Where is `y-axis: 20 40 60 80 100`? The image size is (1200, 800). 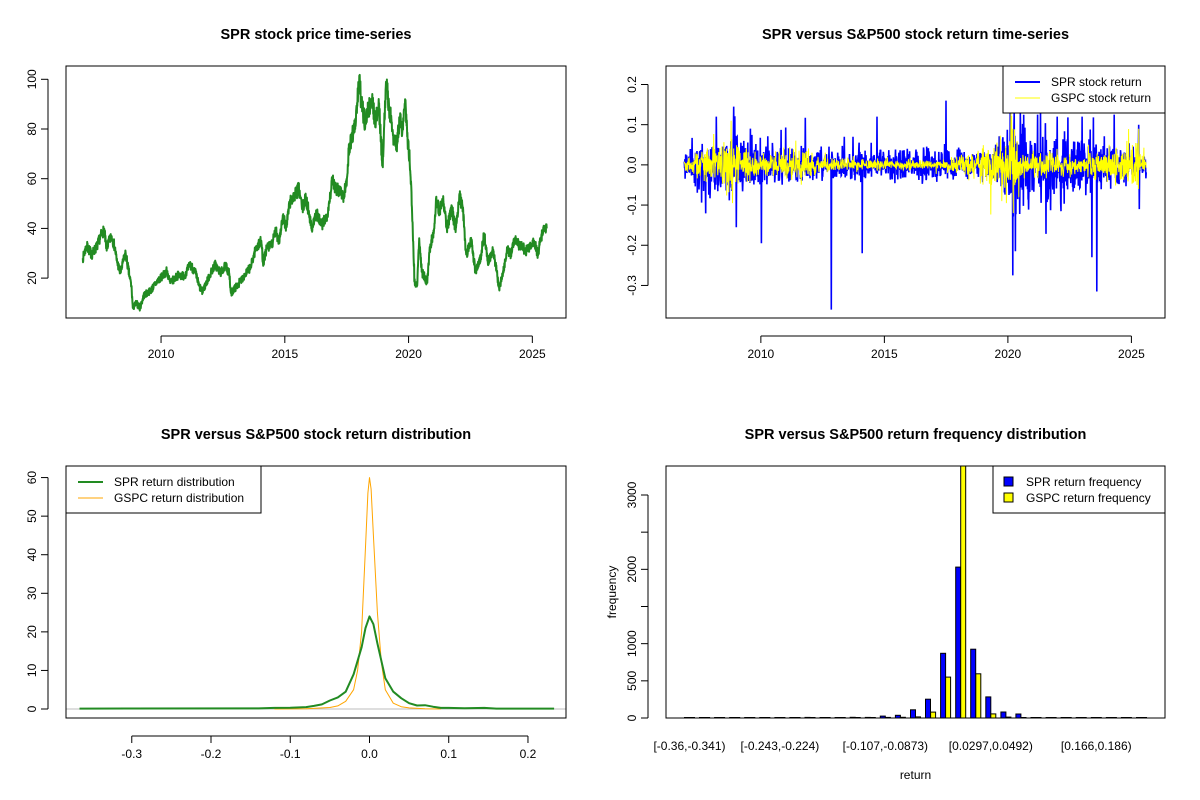 y-axis: 20 40 60 80 100 is located at coordinates (37, 177).